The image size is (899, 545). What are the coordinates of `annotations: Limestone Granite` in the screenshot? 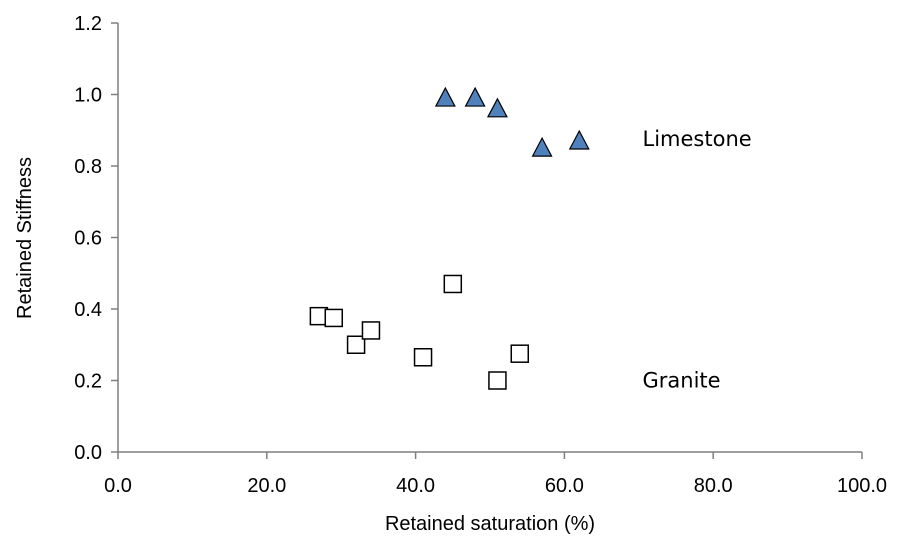 It's located at (697, 259).